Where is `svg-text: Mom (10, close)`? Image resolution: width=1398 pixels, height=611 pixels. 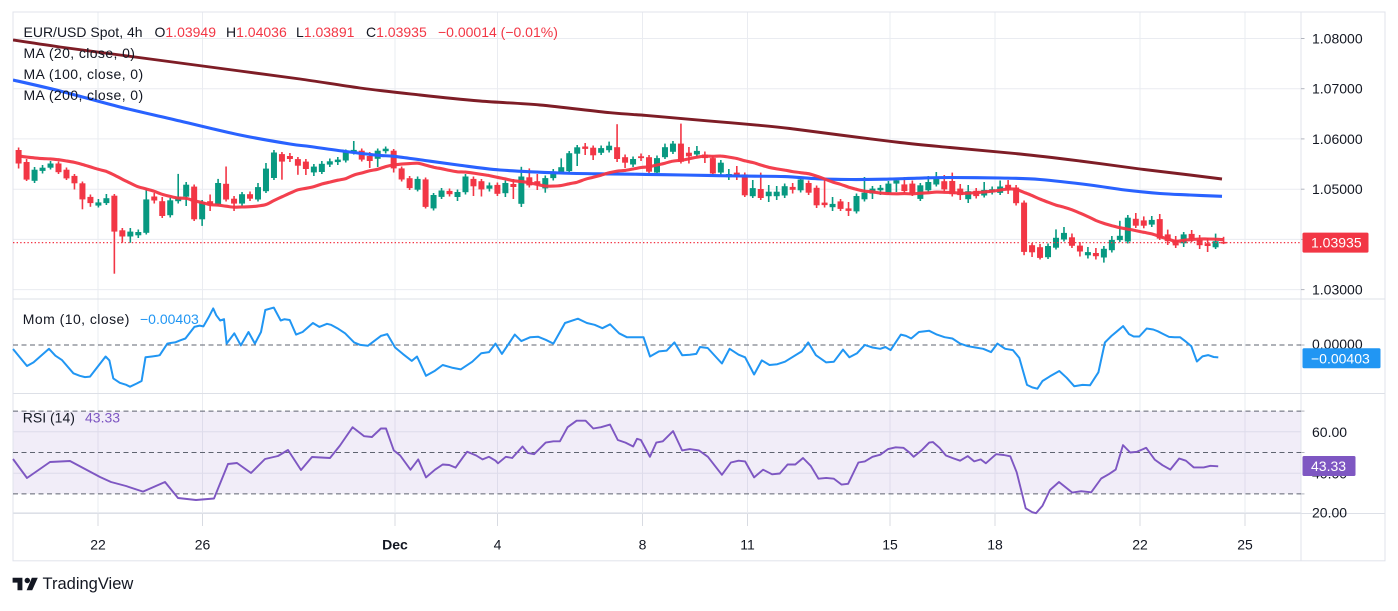 svg-text: Mom (10, close) is located at coordinates (76, 319).